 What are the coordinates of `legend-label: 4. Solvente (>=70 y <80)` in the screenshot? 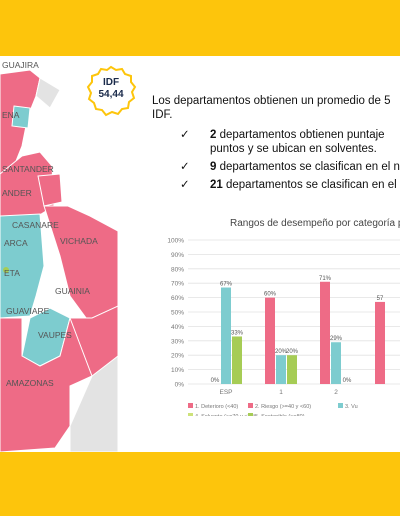 It's located at (225, 415).